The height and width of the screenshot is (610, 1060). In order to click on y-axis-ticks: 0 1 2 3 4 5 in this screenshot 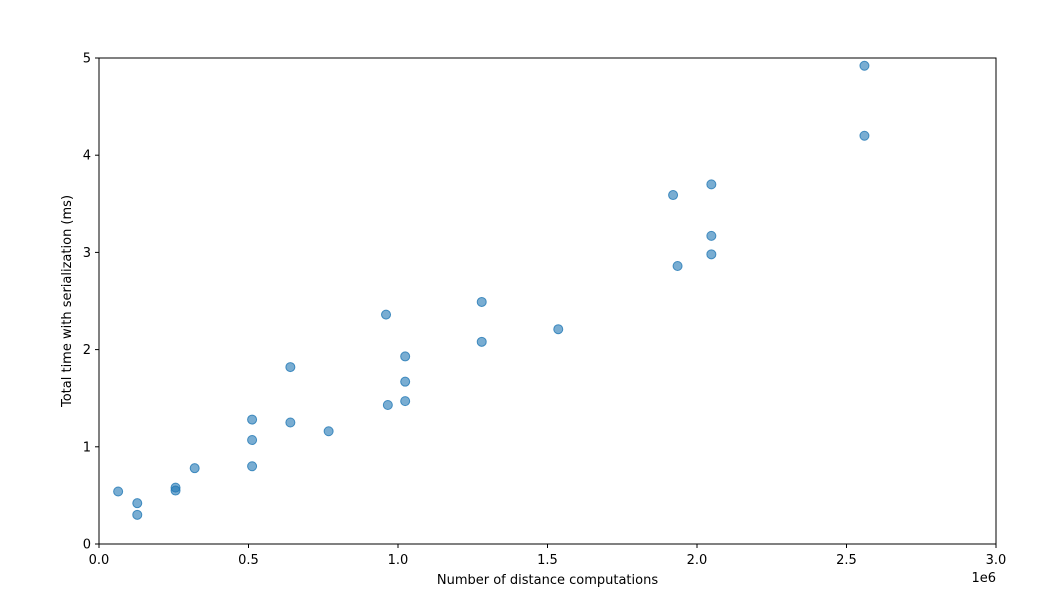, I will do `click(91, 302)`.